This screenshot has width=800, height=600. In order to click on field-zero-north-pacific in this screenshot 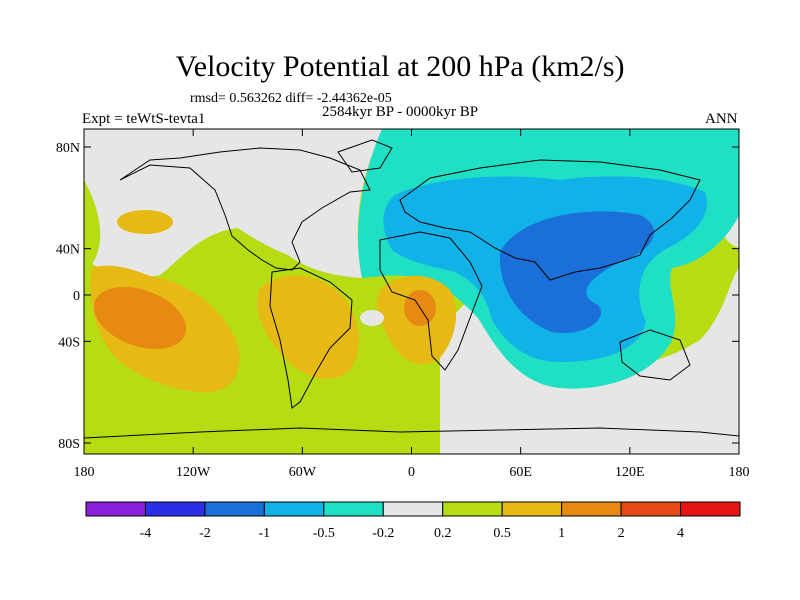, I will do `click(137, 242)`.